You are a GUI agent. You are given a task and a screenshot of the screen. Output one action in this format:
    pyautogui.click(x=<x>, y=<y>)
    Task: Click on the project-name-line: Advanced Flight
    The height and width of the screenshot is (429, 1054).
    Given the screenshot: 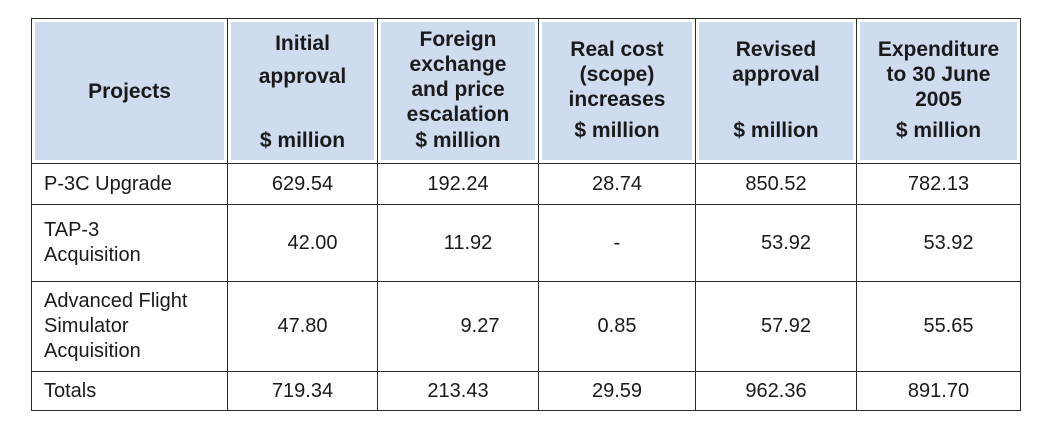 What is the action you would take?
    pyautogui.click(x=116, y=301)
    